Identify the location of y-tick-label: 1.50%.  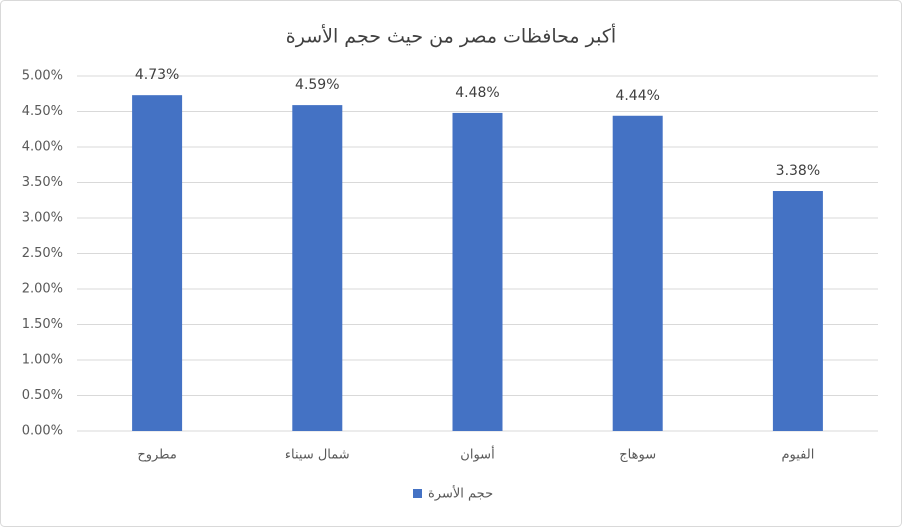
(42, 324).